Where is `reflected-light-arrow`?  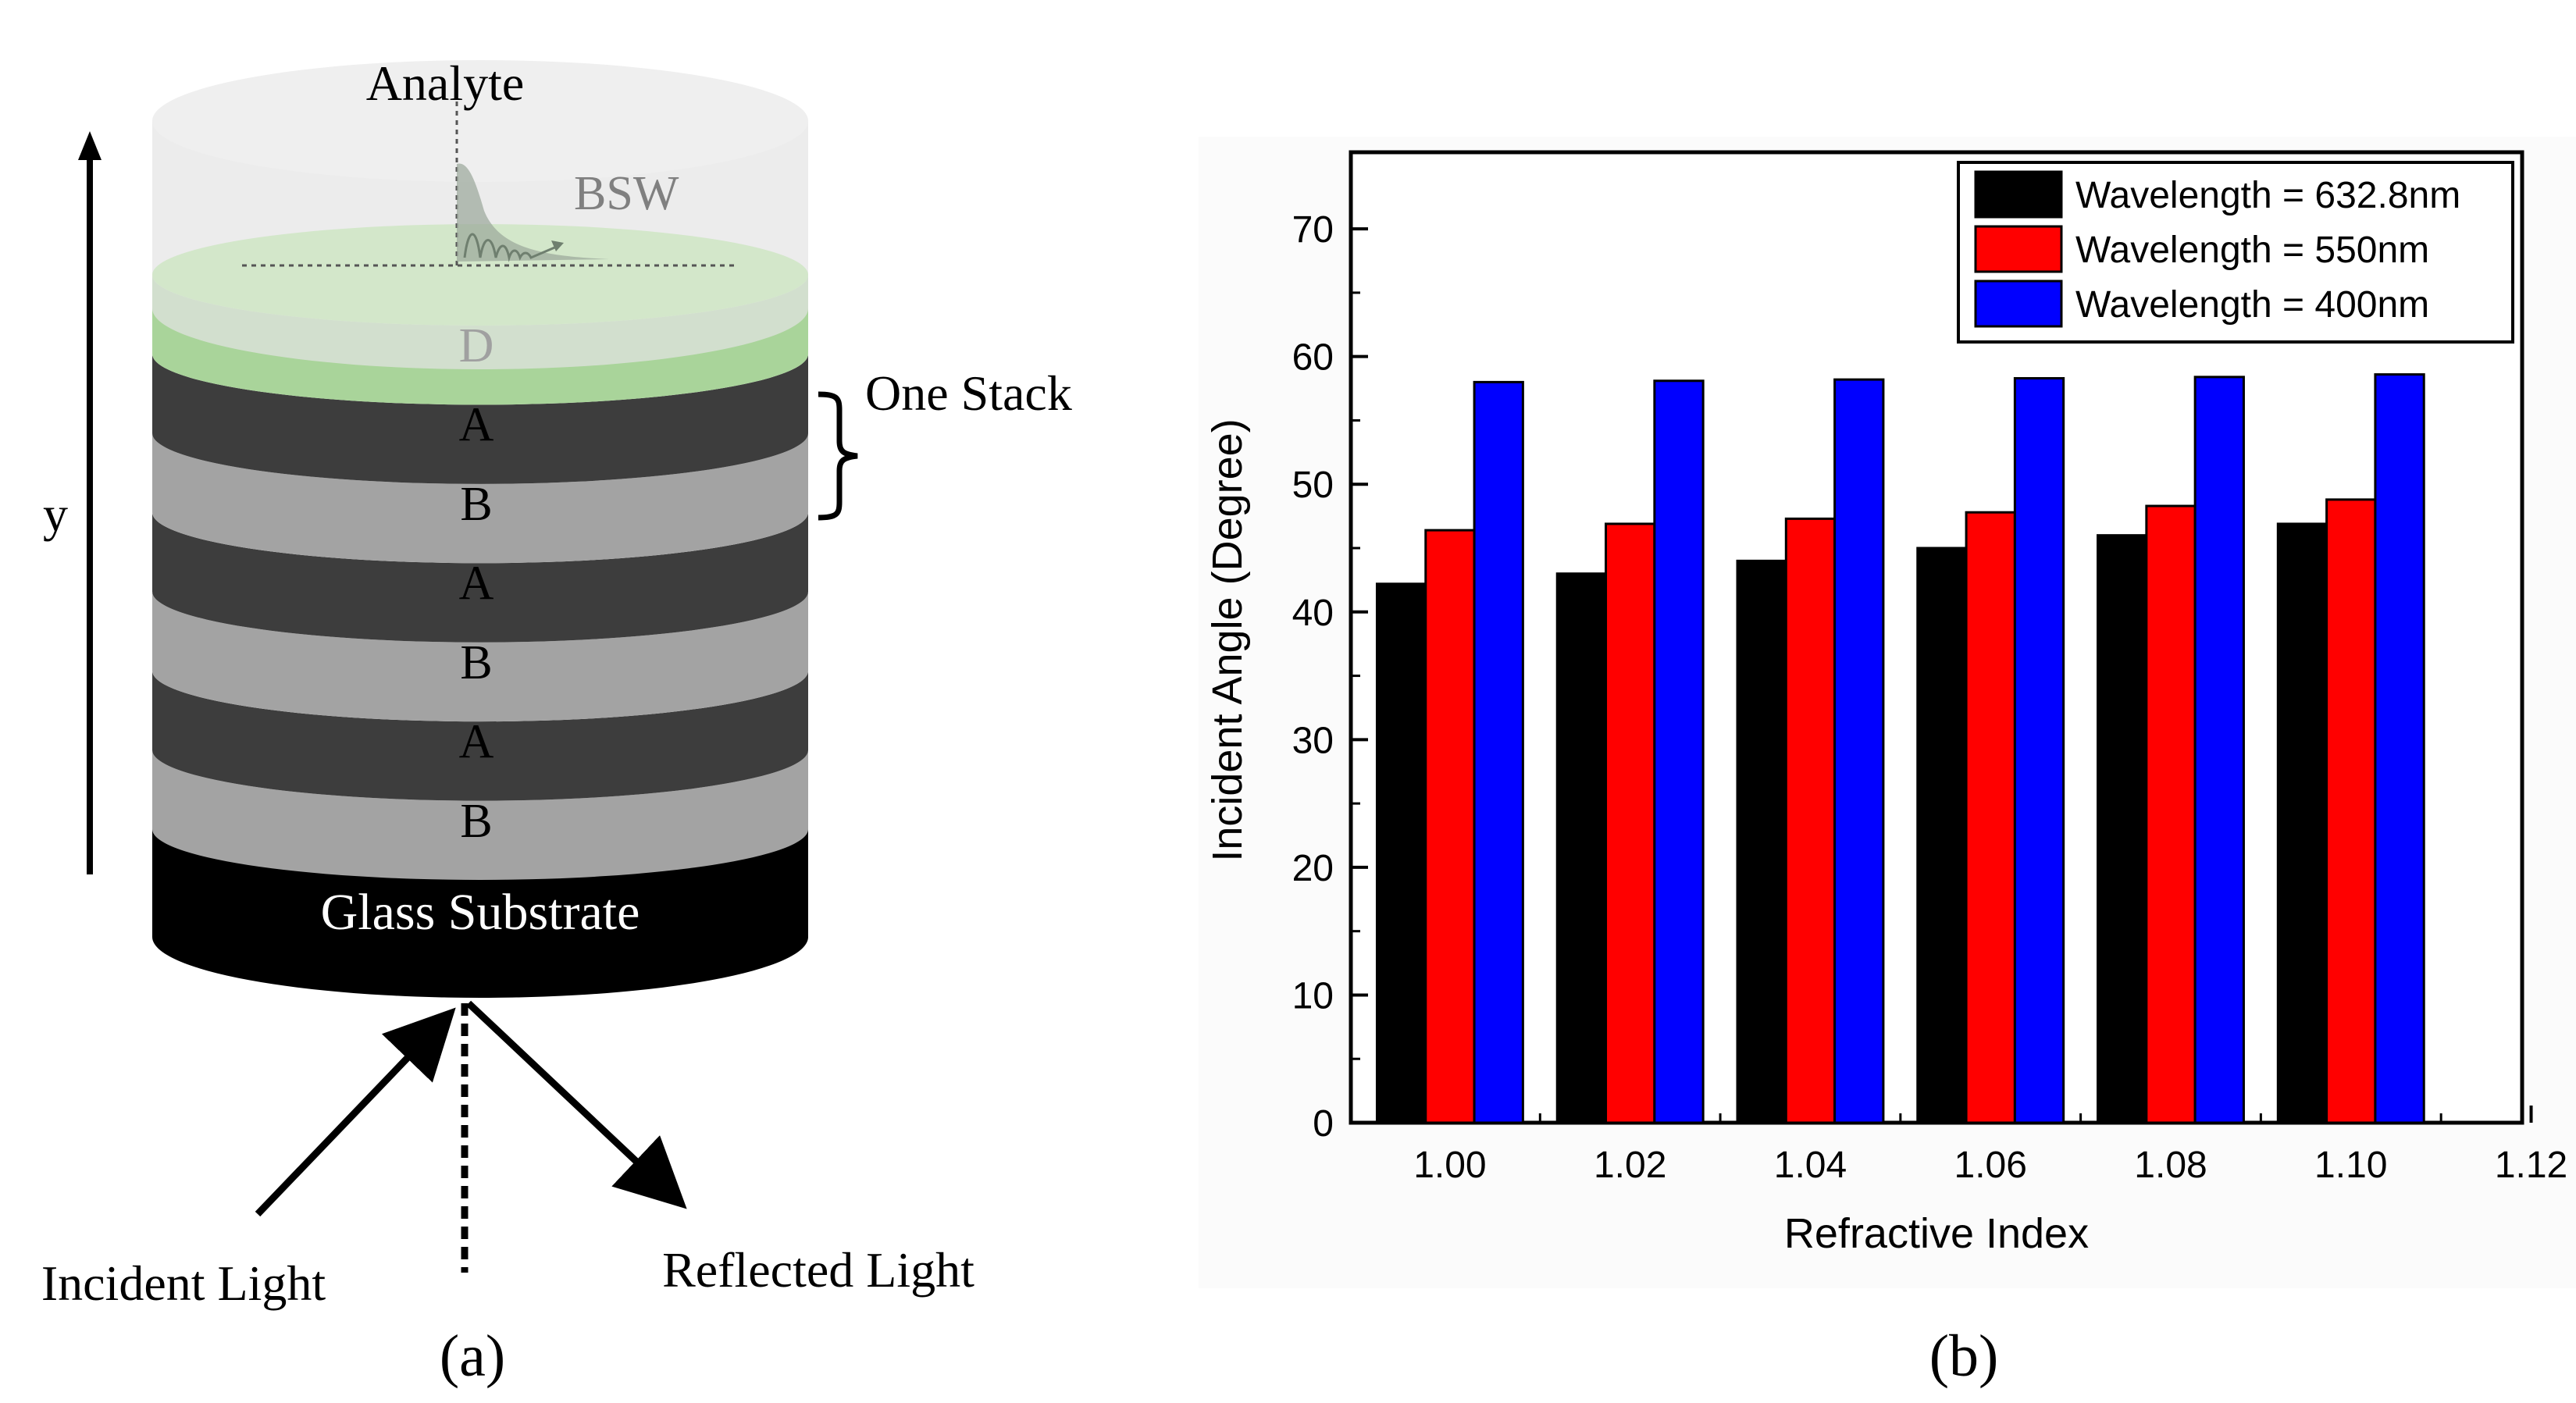
reflected-light-arrow is located at coordinates (576, 1104).